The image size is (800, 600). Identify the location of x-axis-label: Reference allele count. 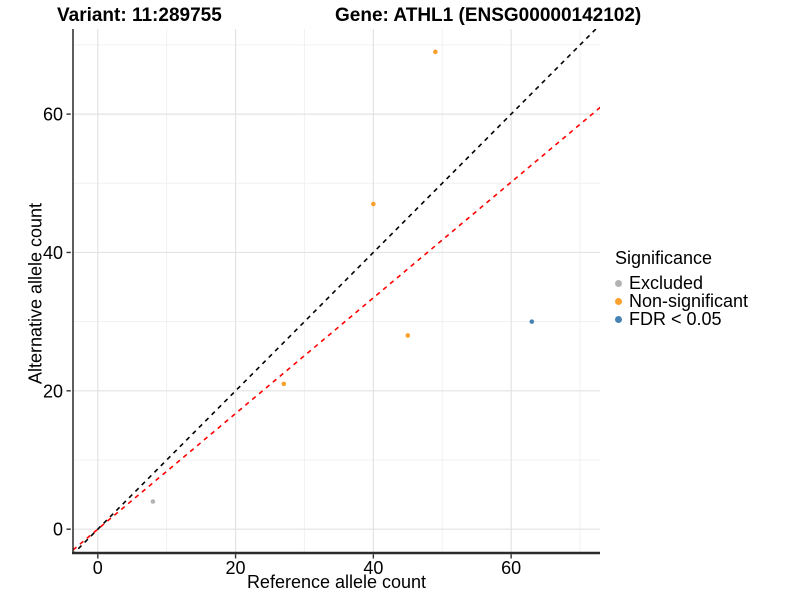
(336, 582).